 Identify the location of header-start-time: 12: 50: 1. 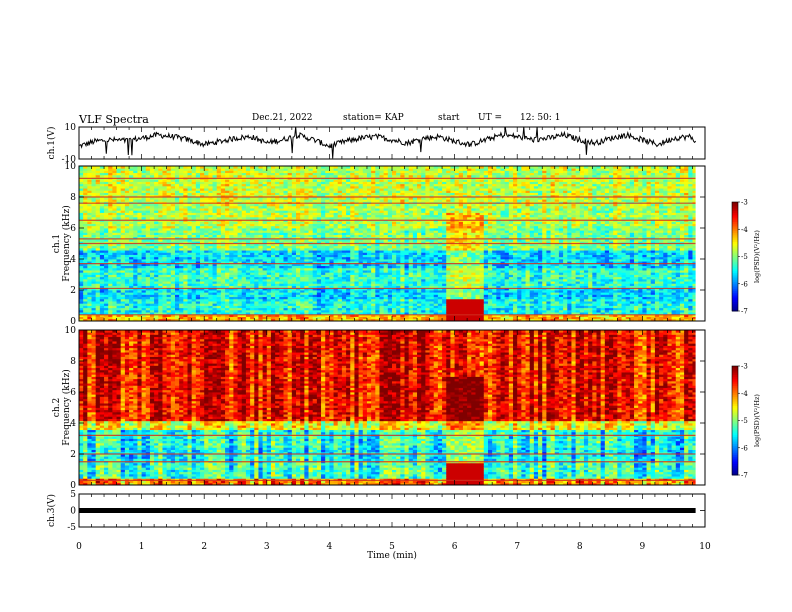
(540, 118).